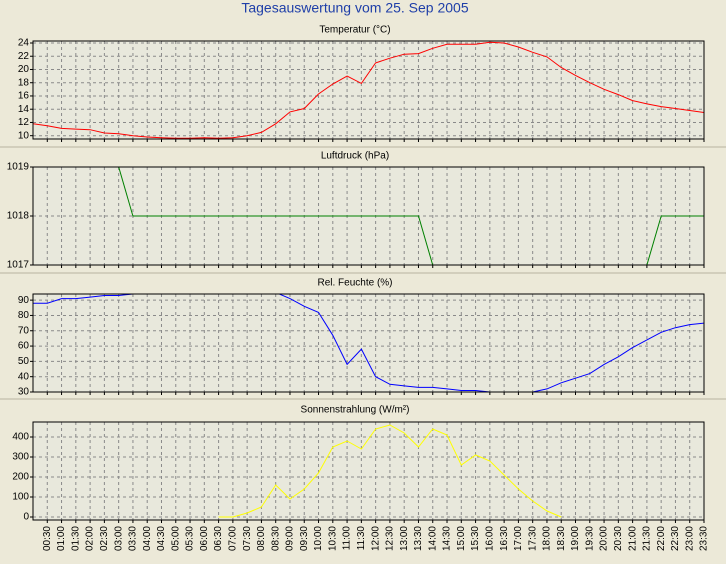 The width and height of the screenshot is (726, 564). What do you see at coordinates (24, 135) in the screenshot?
I see `y-tick-label: 10` at bounding box center [24, 135].